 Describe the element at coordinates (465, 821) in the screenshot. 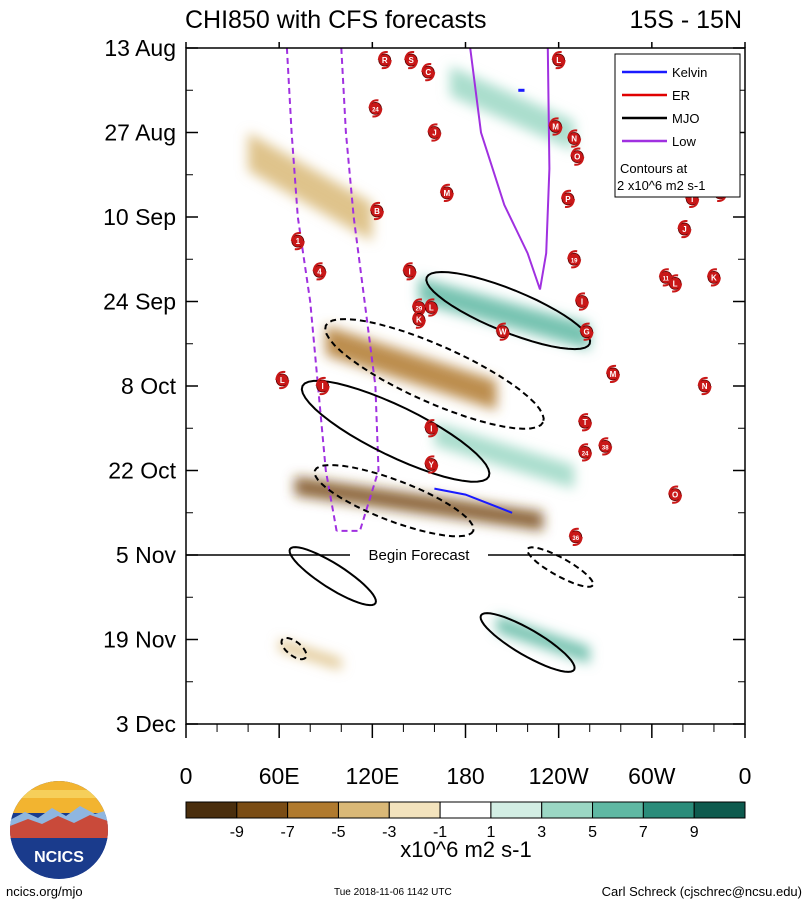

I see `colorbar: -9 -7 -5 -3 -1 1 3 5 7 9` at that location.